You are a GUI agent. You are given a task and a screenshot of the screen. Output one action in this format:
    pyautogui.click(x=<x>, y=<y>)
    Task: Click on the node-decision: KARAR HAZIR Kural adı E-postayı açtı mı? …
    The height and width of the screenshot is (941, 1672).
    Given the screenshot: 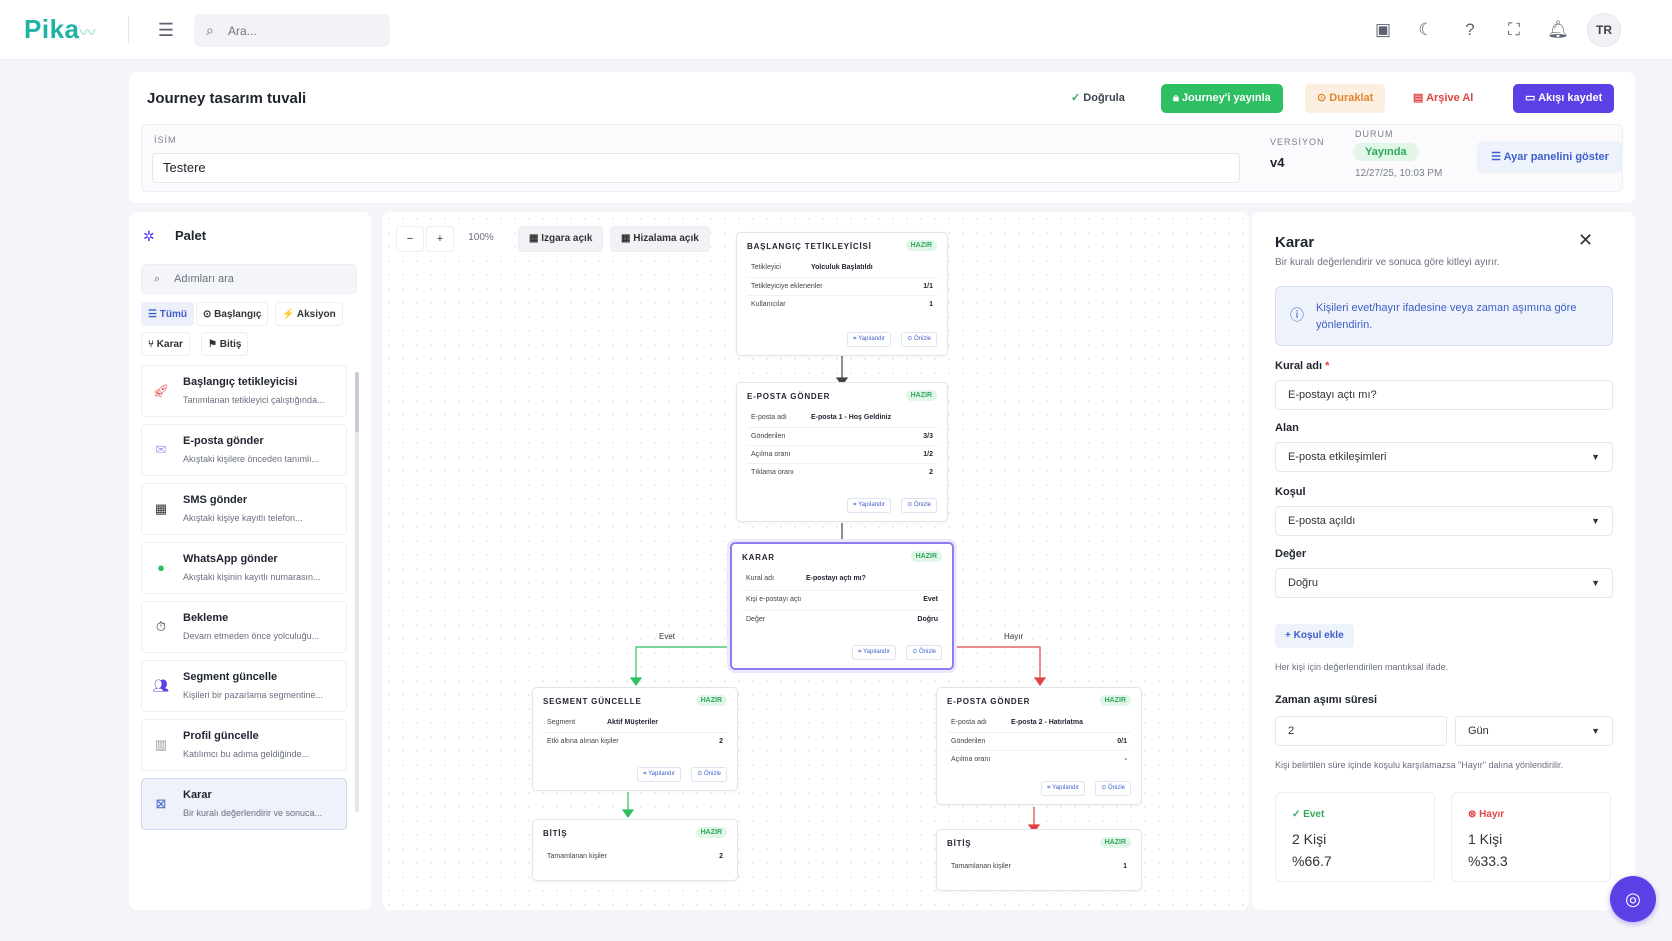 What is the action you would take?
    pyautogui.click(x=842, y=606)
    